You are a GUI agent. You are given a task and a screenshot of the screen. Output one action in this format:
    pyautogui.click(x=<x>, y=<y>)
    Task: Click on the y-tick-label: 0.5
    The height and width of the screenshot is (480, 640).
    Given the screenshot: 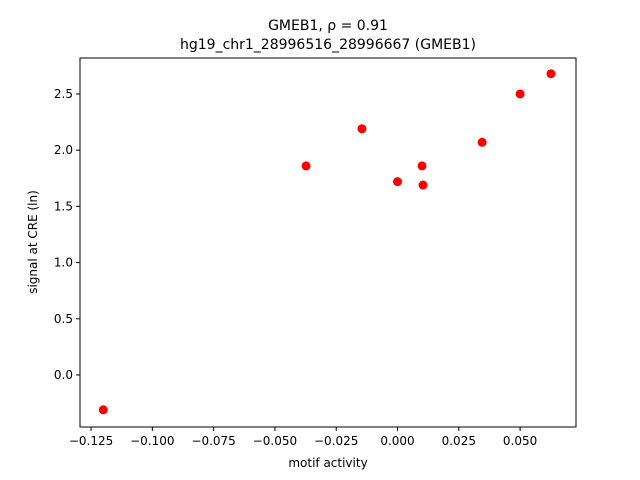 What is the action you would take?
    pyautogui.click(x=63, y=319)
    